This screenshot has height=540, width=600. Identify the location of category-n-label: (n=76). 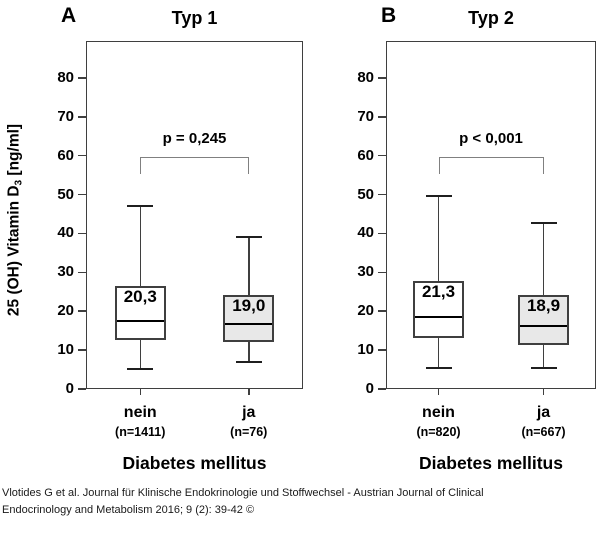
(249, 432).